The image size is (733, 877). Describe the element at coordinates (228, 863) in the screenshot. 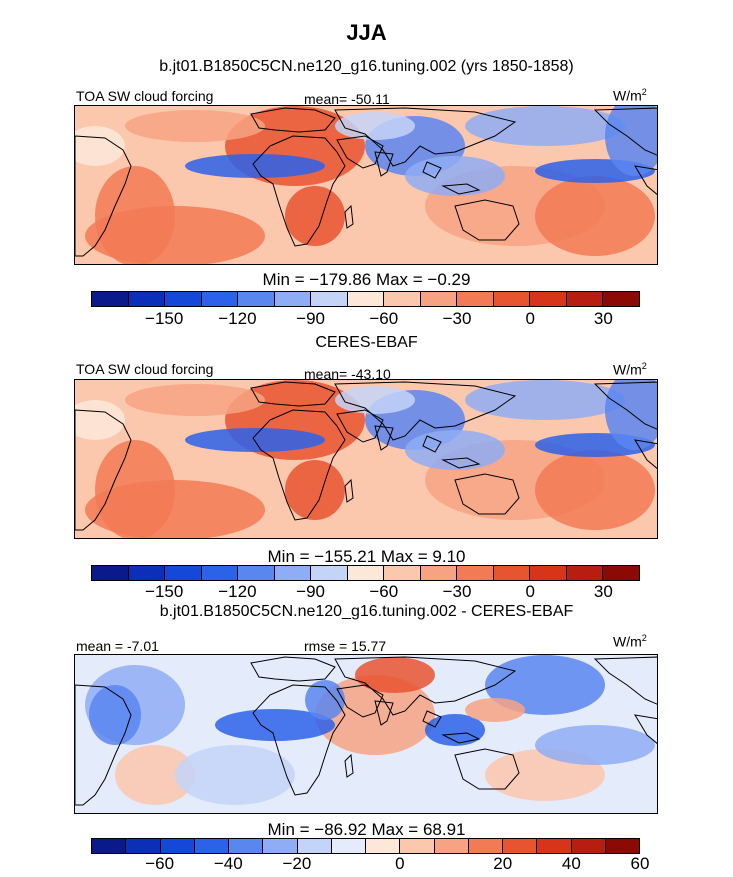

I see `colorbar-tick-label: −40` at that location.